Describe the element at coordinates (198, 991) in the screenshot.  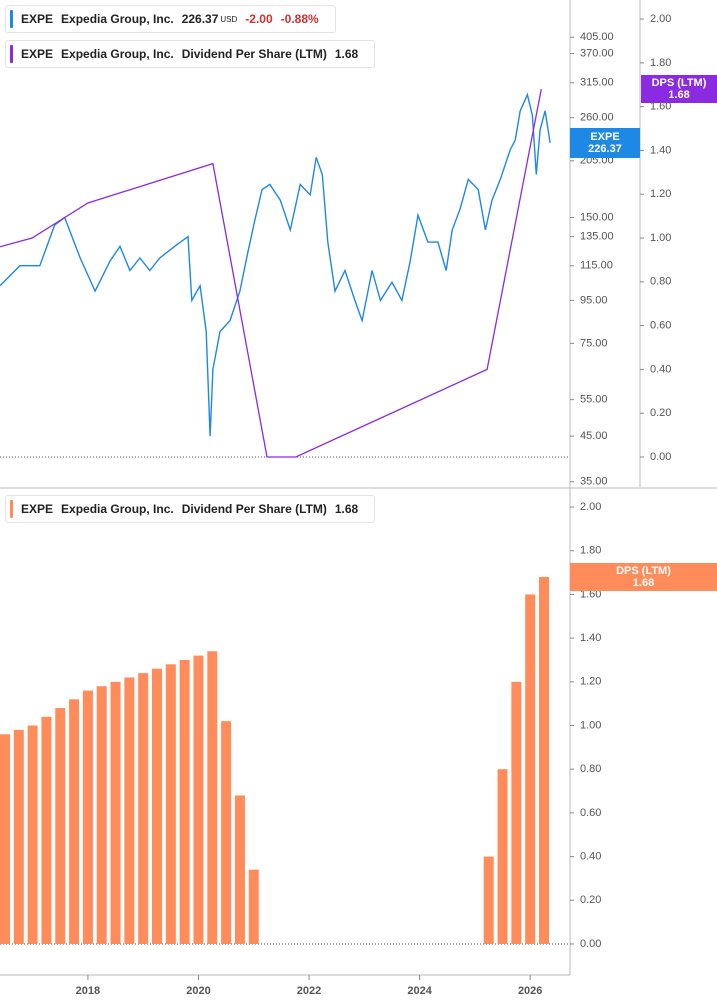
I see `x-tick-label: 2020` at that location.